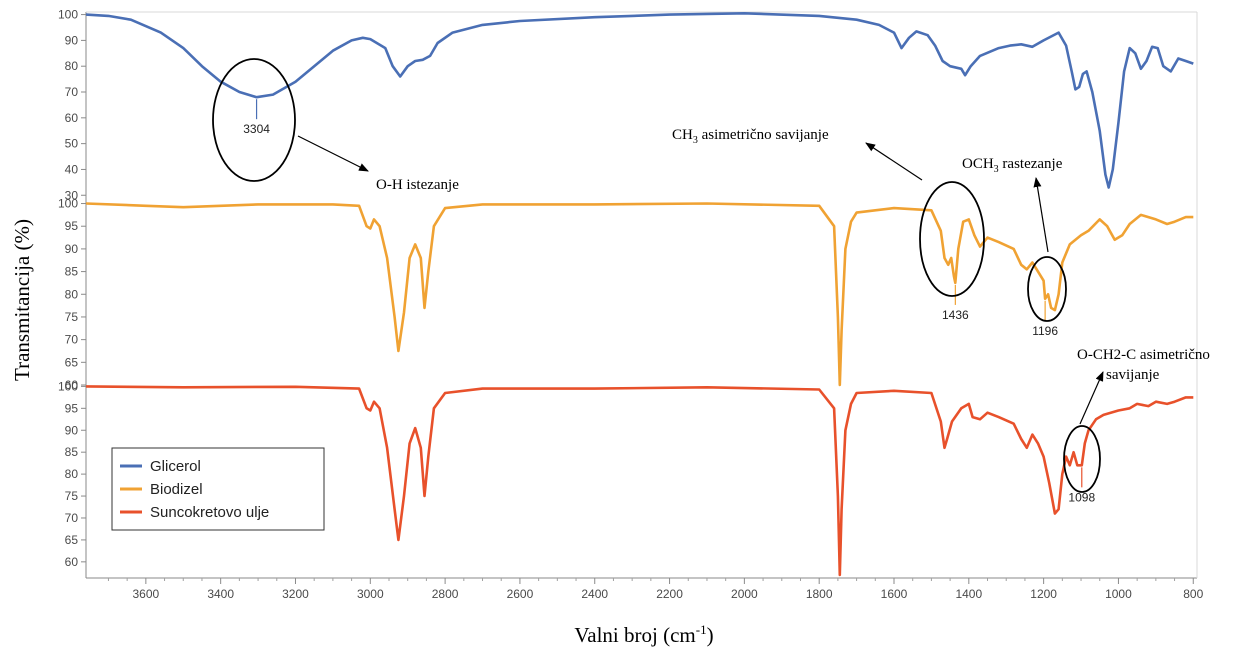 The image size is (1239, 655). Describe the element at coordinates (1012, 165) in the screenshot. I see `och3-annotation: OCH3 rastezanje` at that location.